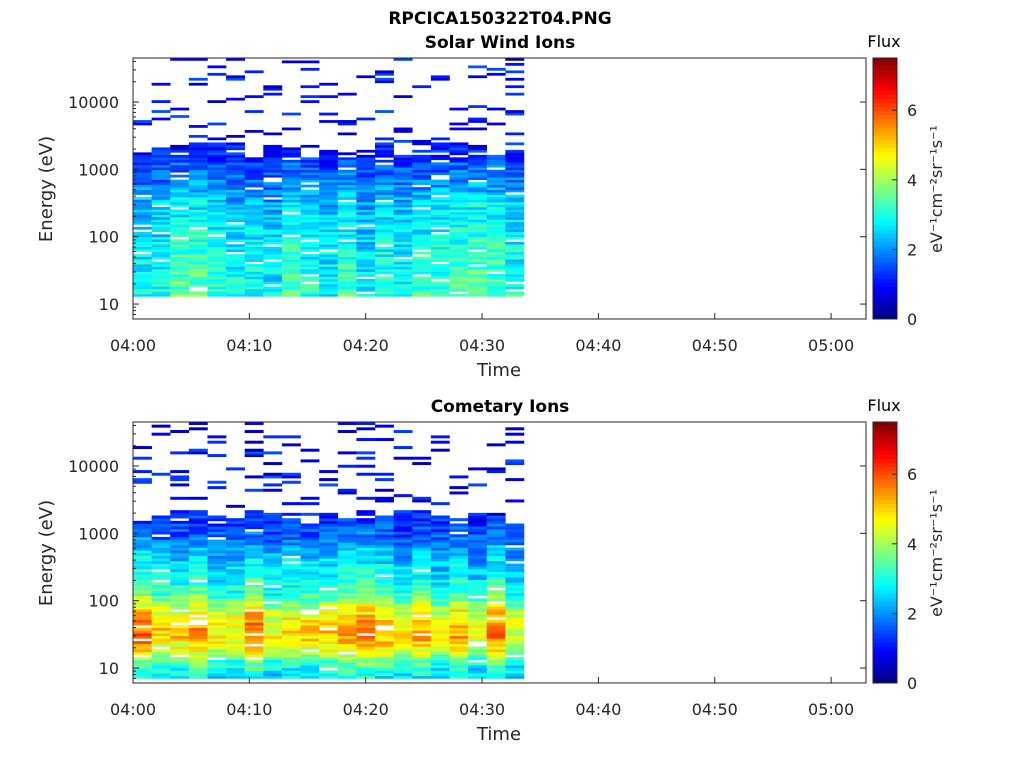 The width and height of the screenshot is (1024, 768). Describe the element at coordinates (912, 544) in the screenshot. I see `colorbar-tick-label: 4` at that location.